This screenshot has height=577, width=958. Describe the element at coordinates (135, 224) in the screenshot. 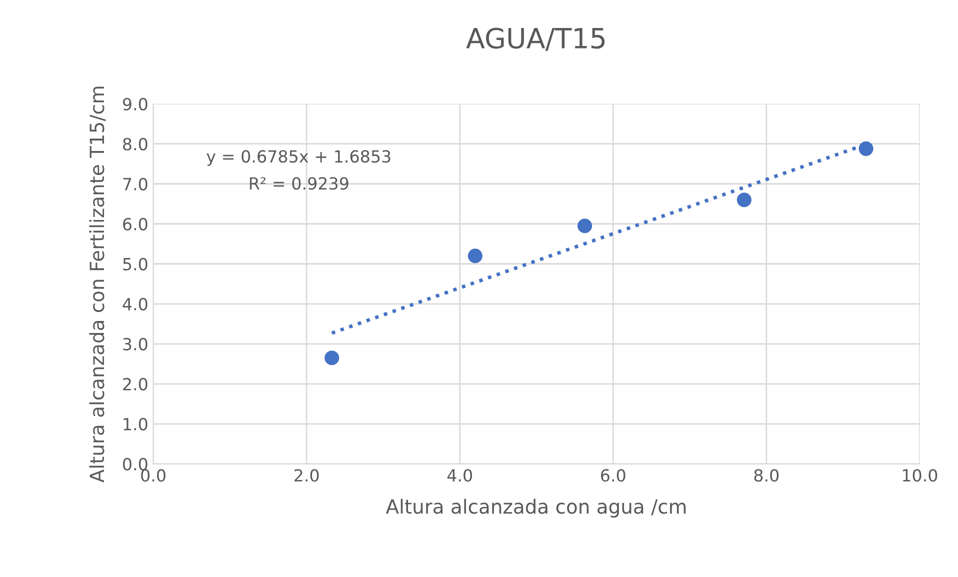

I see `y-tick-label: 6.0` at that location.